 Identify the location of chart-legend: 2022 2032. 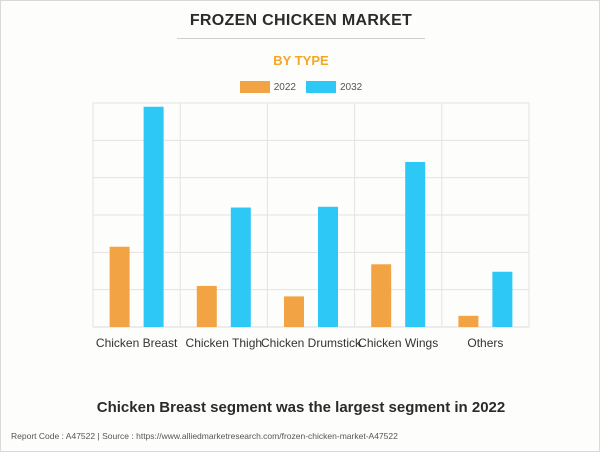
(300, 87).